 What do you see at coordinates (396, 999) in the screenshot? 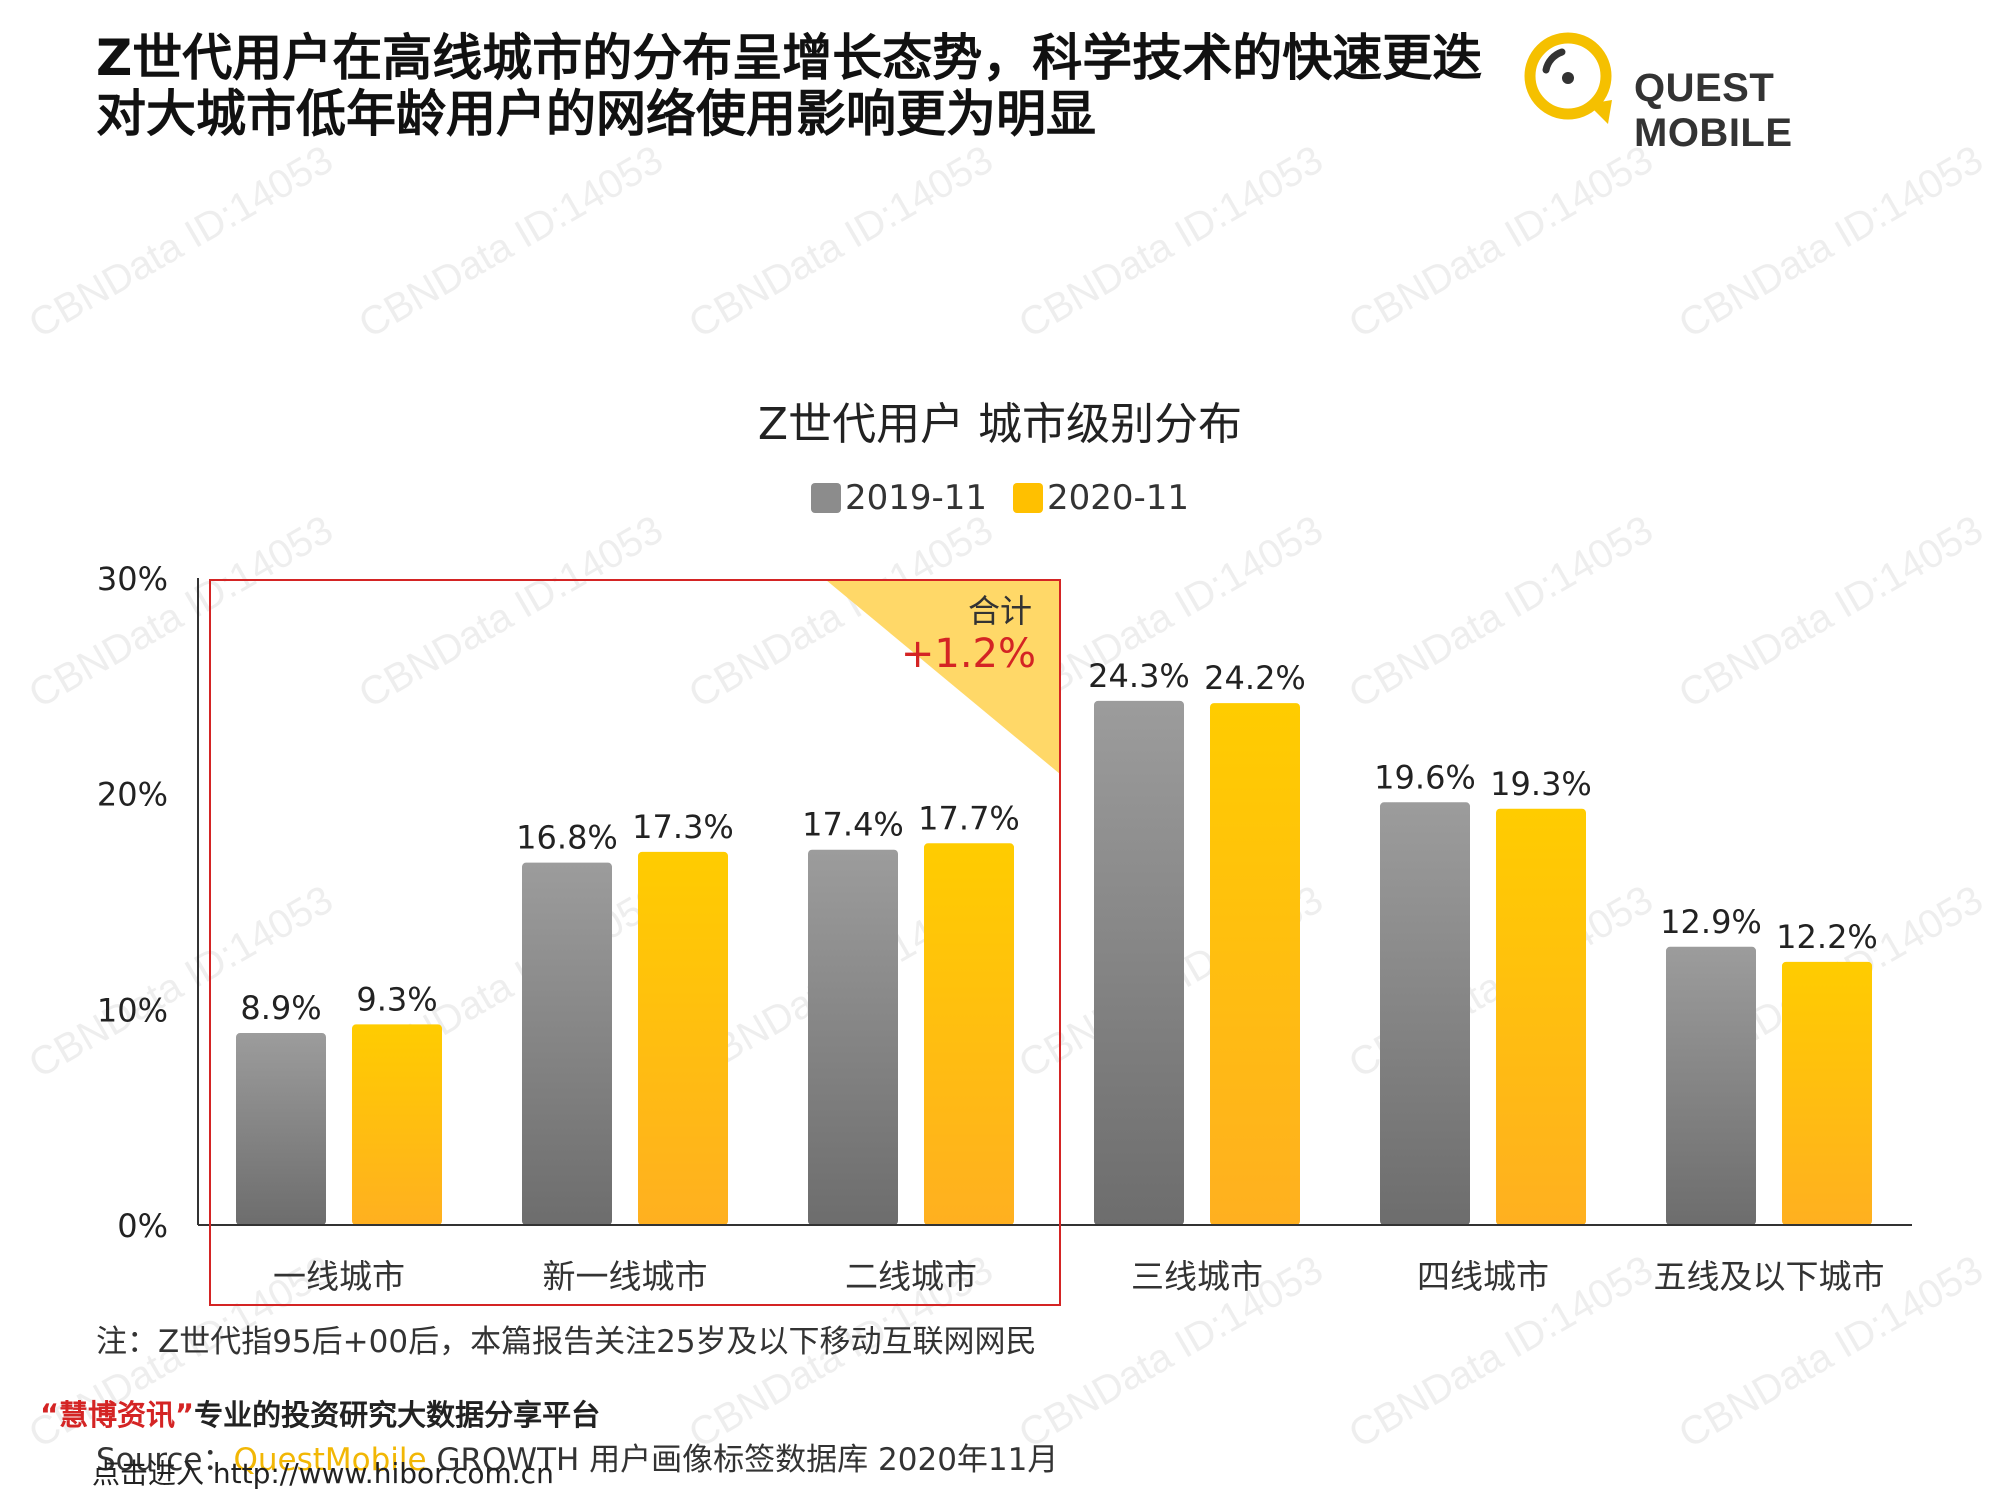
I see `data-label-2020-11-0: 9.3%` at bounding box center [396, 999].